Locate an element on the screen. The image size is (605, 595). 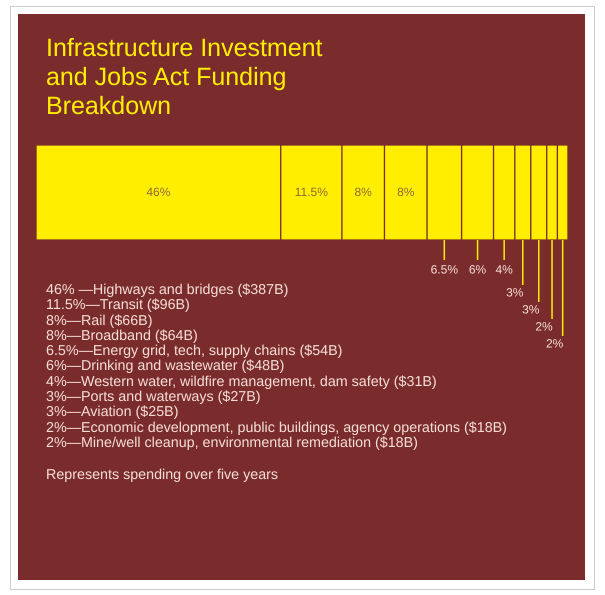
data-label: 11.5% is located at coordinates (311, 191).